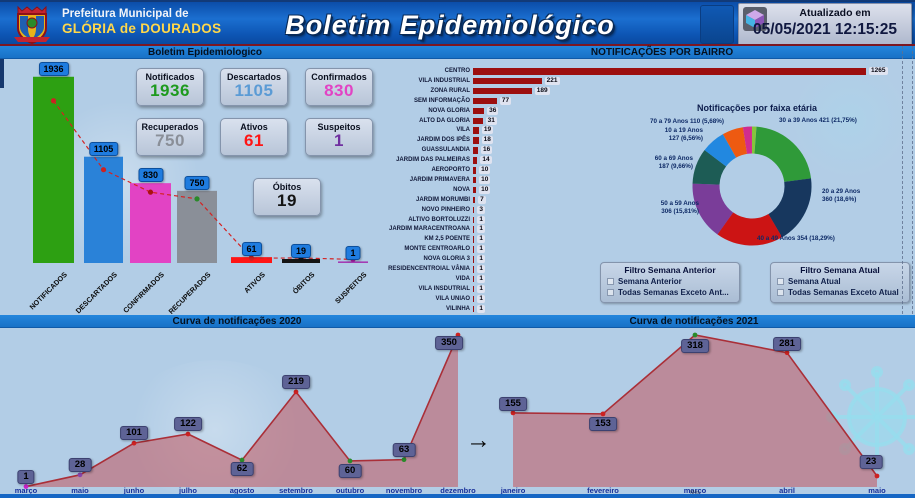 The height and width of the screenshot is (498, 915). Describe the element at coordinates (103, 148) in the screenshot. I see `bar-value-chip: 1105` at that location.